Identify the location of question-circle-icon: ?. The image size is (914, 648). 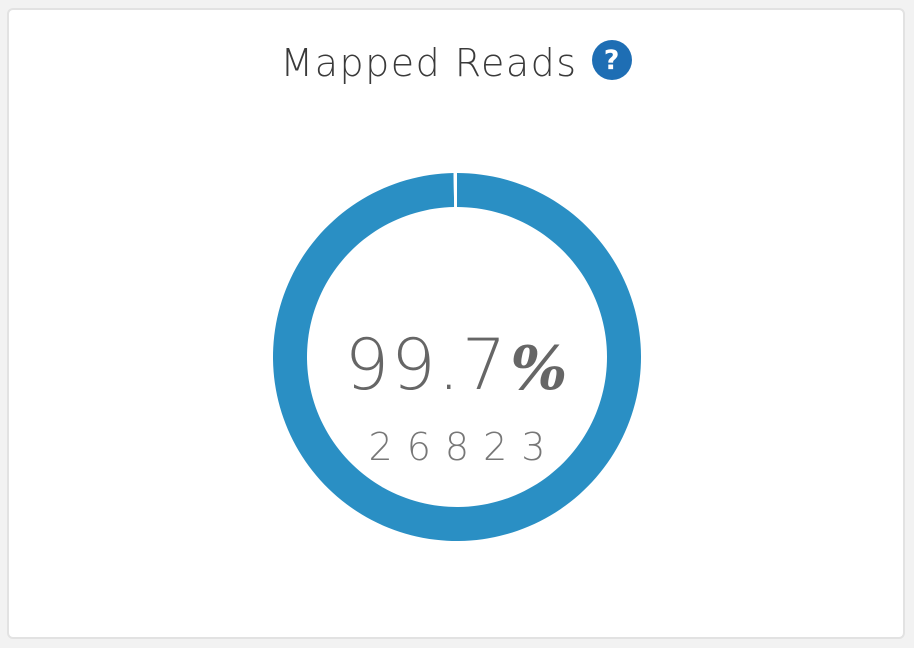
(611, 60).